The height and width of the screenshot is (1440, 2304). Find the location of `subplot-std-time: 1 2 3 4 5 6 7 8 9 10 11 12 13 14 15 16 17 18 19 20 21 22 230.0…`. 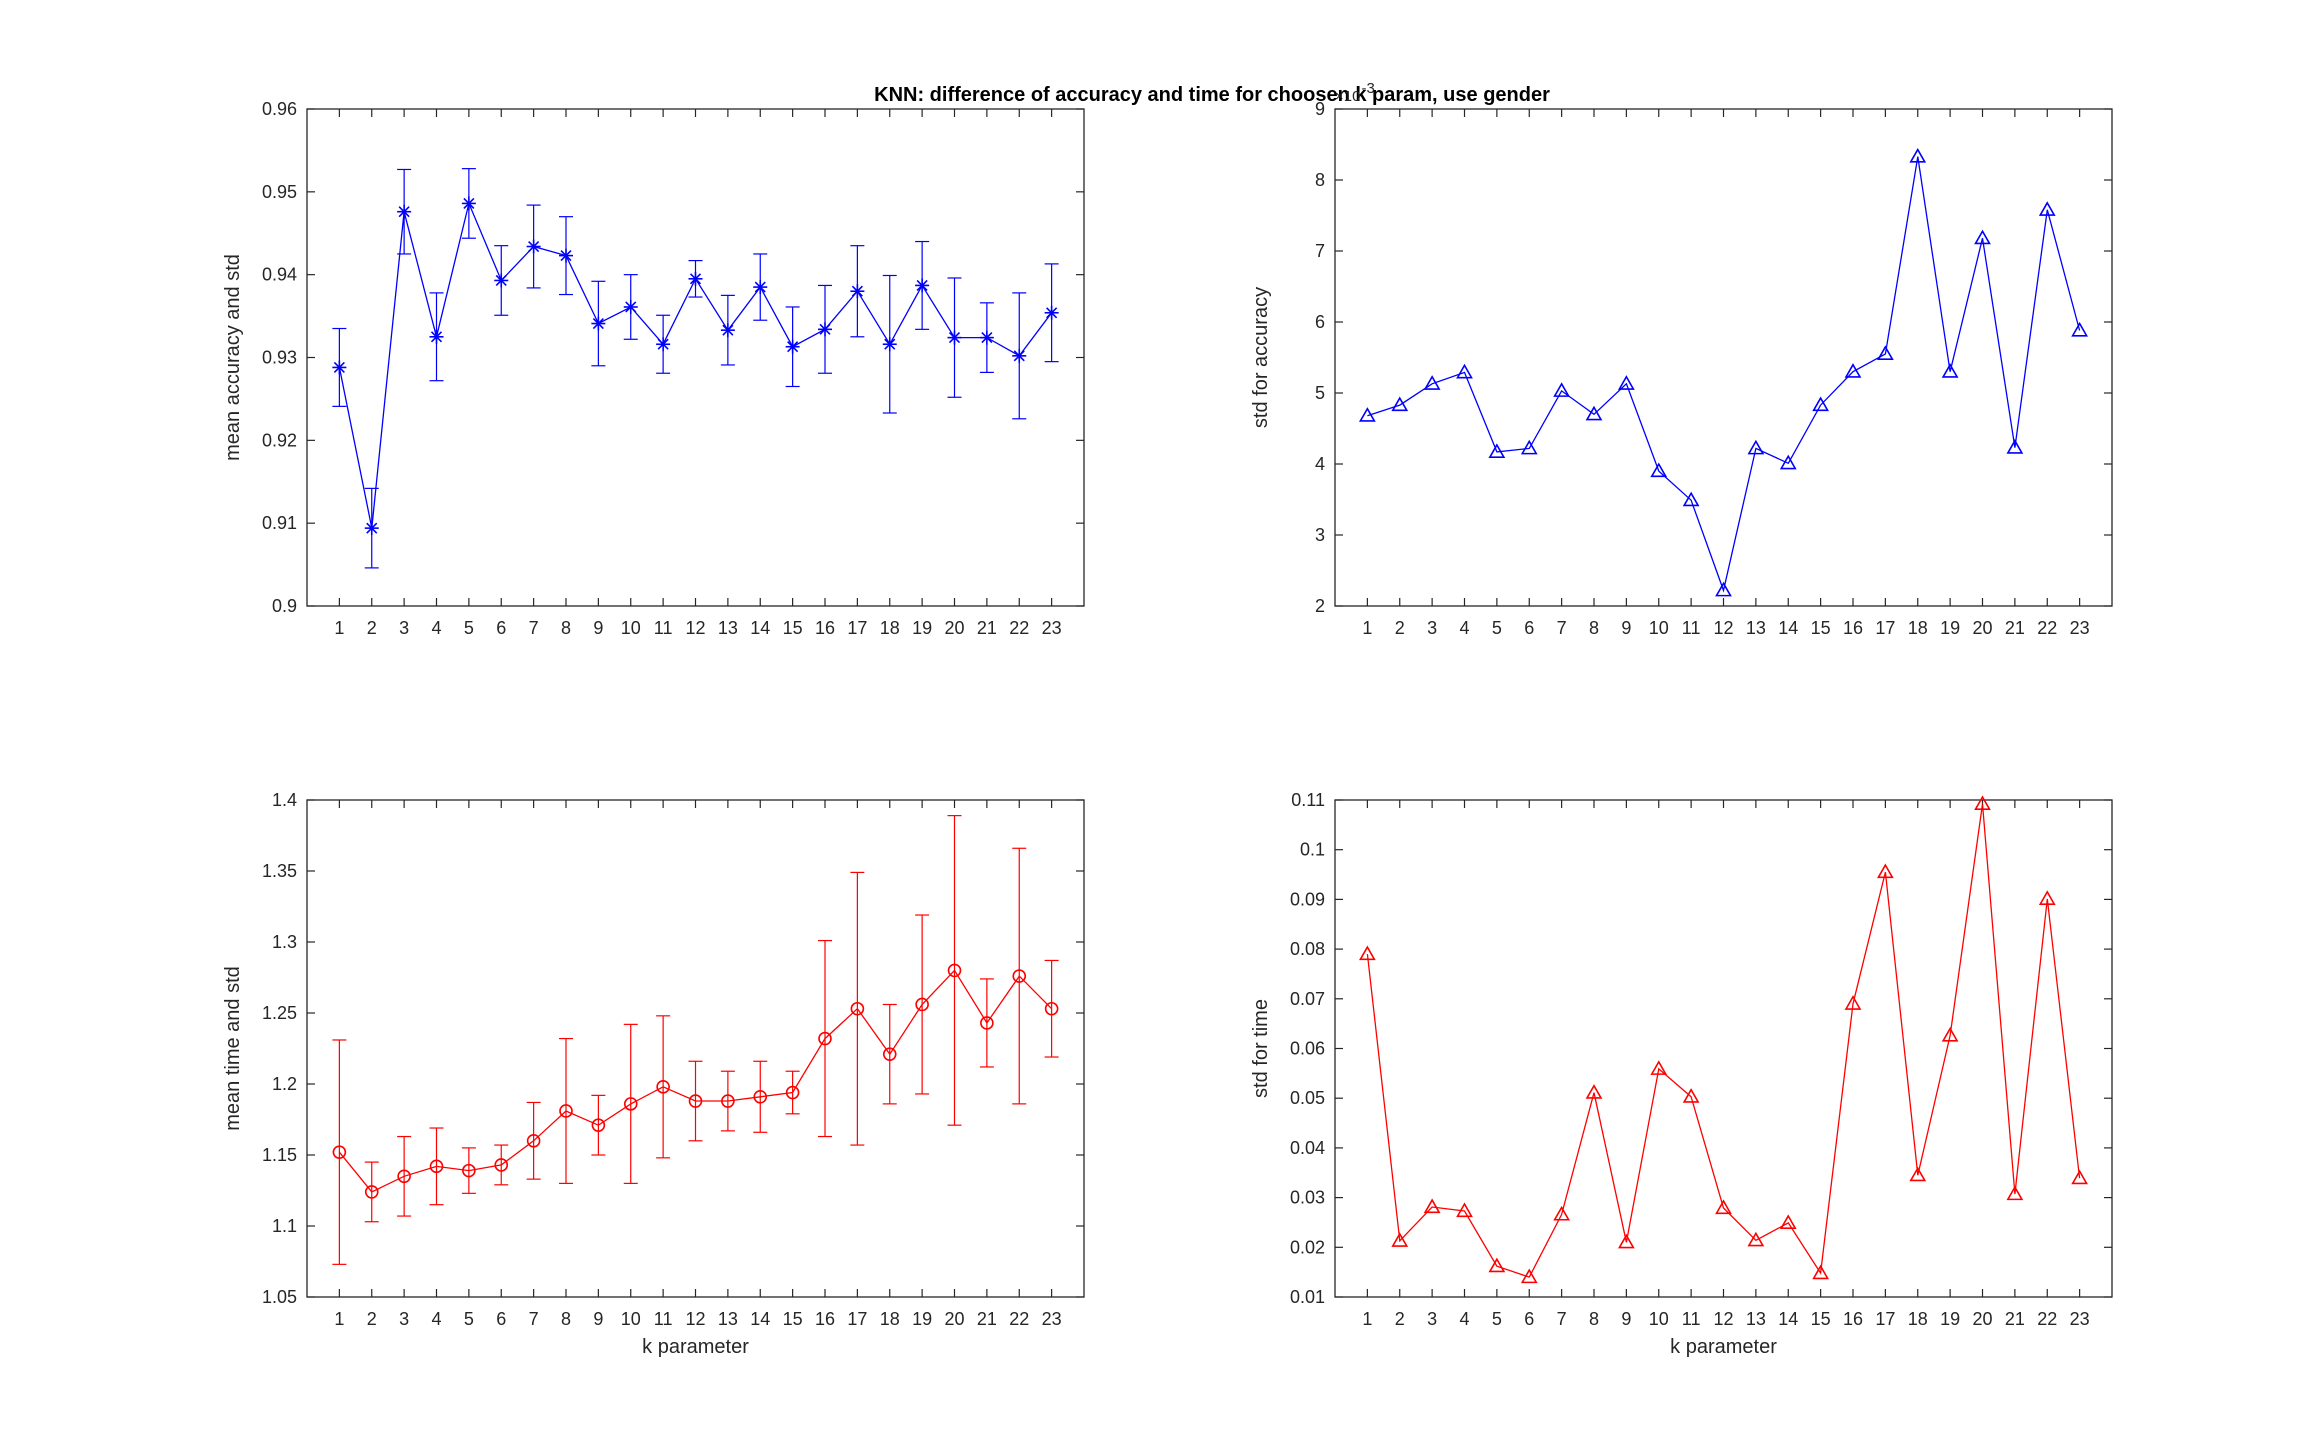

subplot-std-time: 1 2 3 4 5 6 7 8 9 10 11 12 13 14 15 16 17 18 19 20 21 22 230.0… is located at coordinates (1681, 1074).